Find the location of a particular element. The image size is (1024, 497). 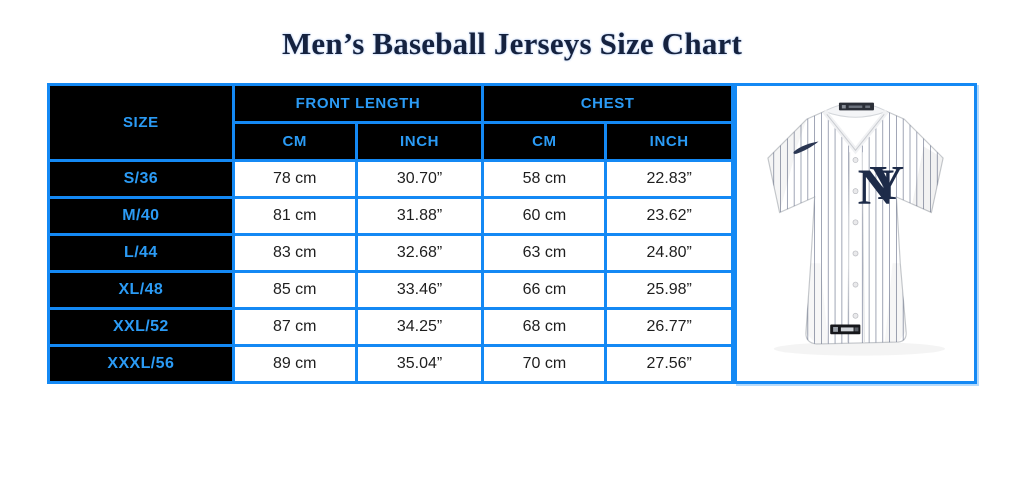

svg-text: Y is located at coordinates (886, 182).